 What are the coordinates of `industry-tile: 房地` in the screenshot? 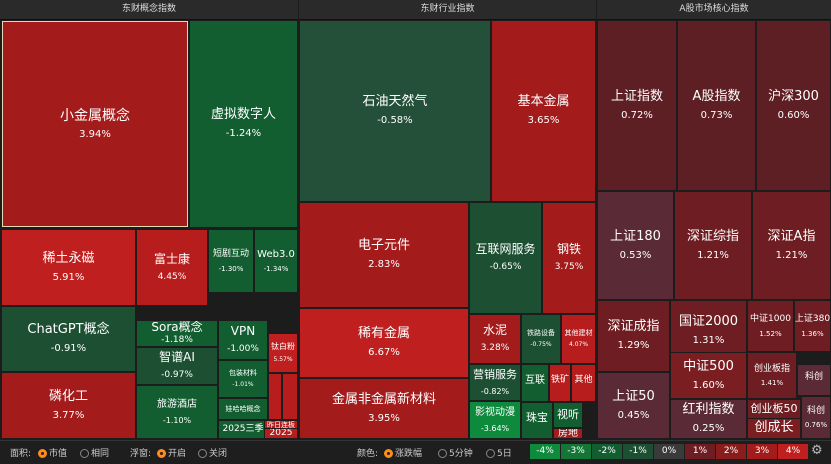 It's located at (568, 433).